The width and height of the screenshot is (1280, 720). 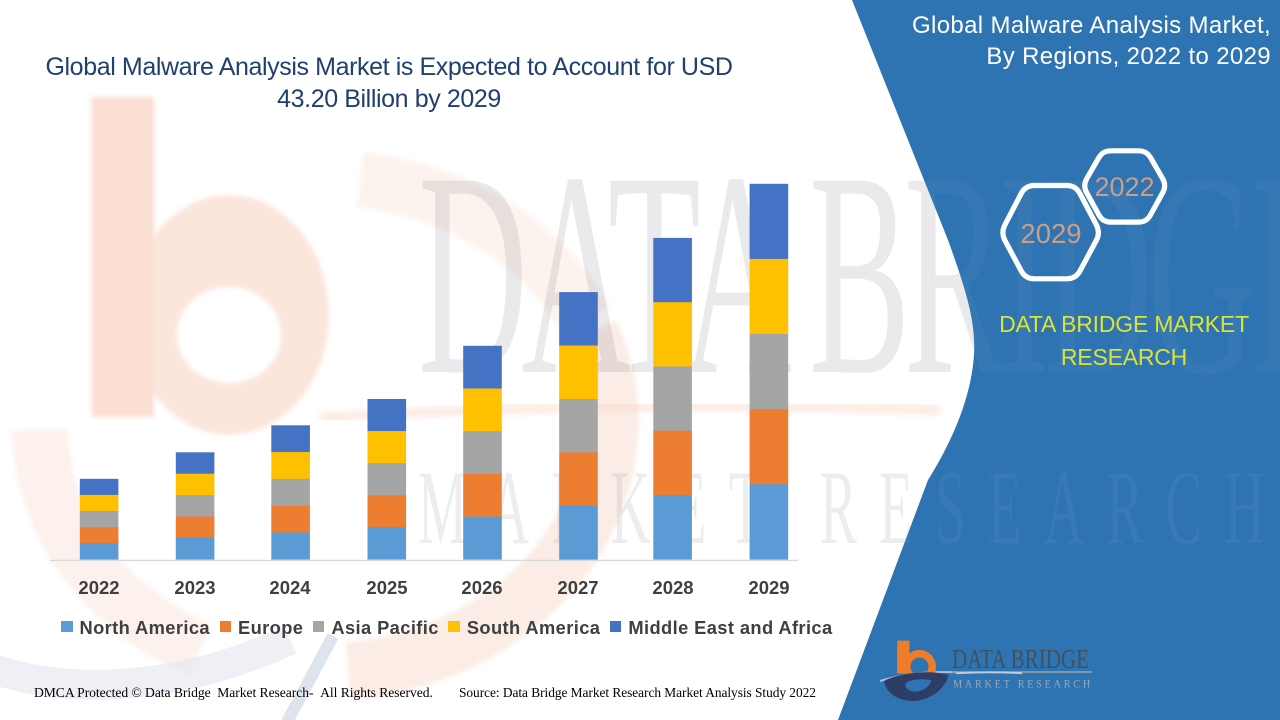 I want to click on svg-text: DATA BRIDGE, so click(x=1020, y=659).